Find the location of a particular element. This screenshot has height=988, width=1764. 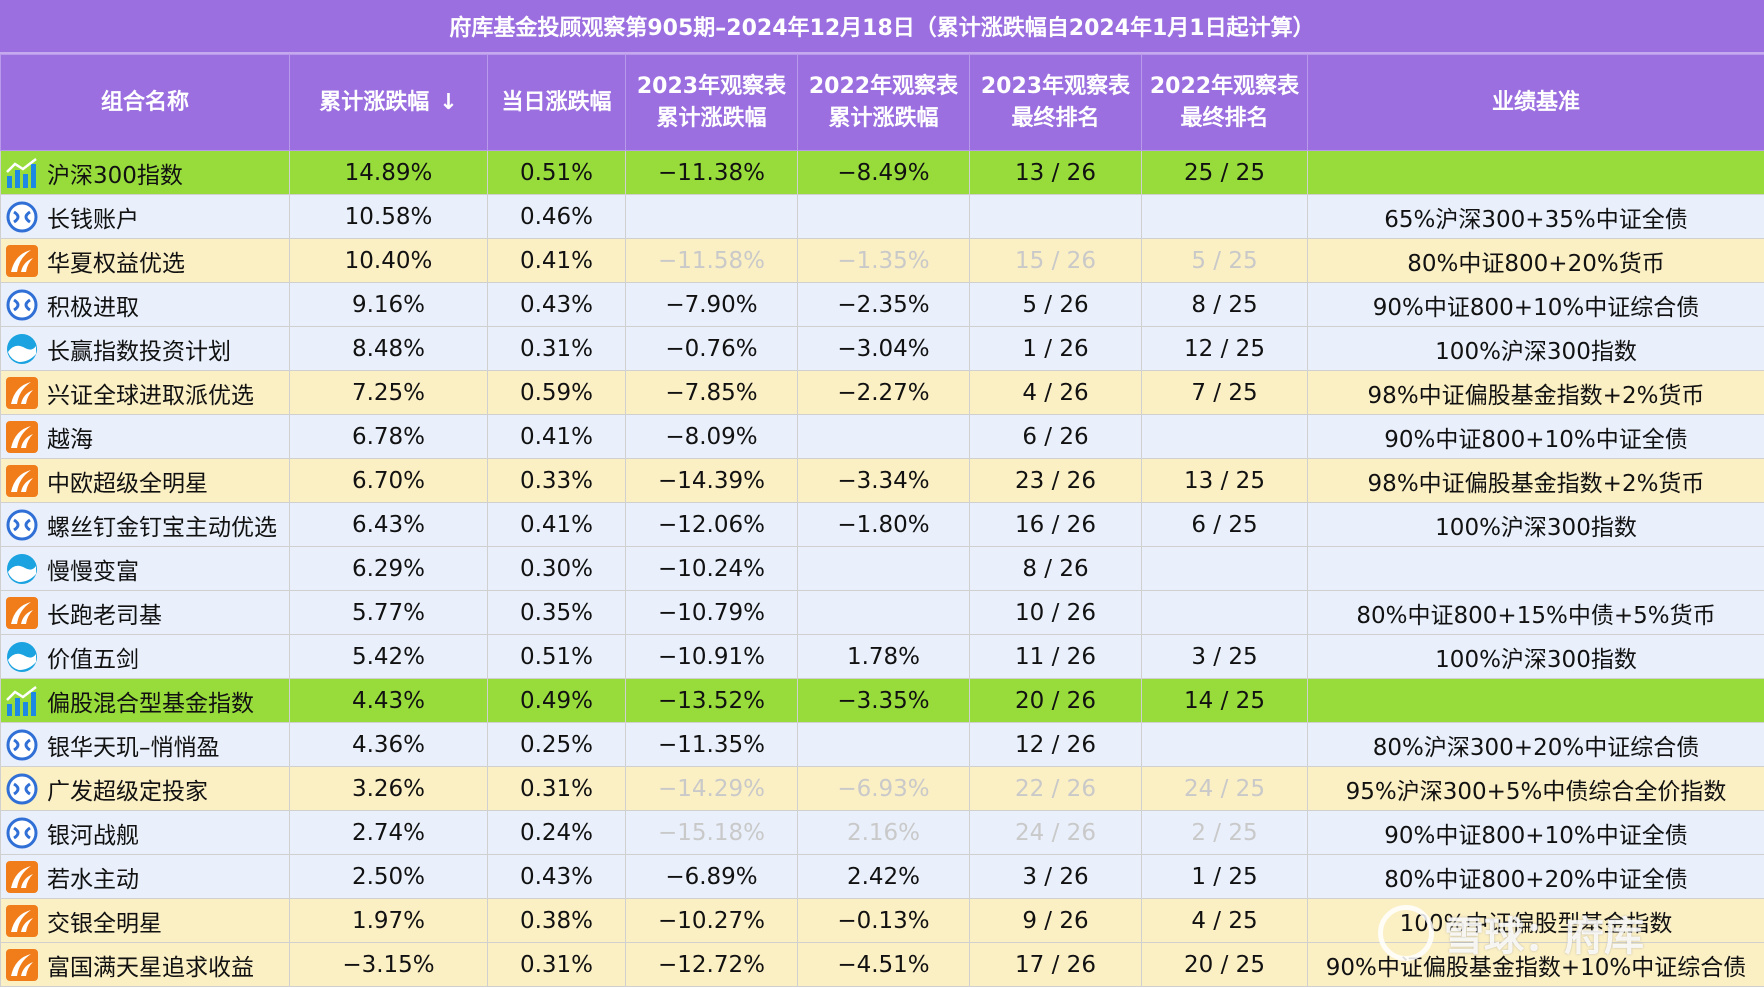

cell-name-wrap: 若水主动 is located at coordinates (145, 877).